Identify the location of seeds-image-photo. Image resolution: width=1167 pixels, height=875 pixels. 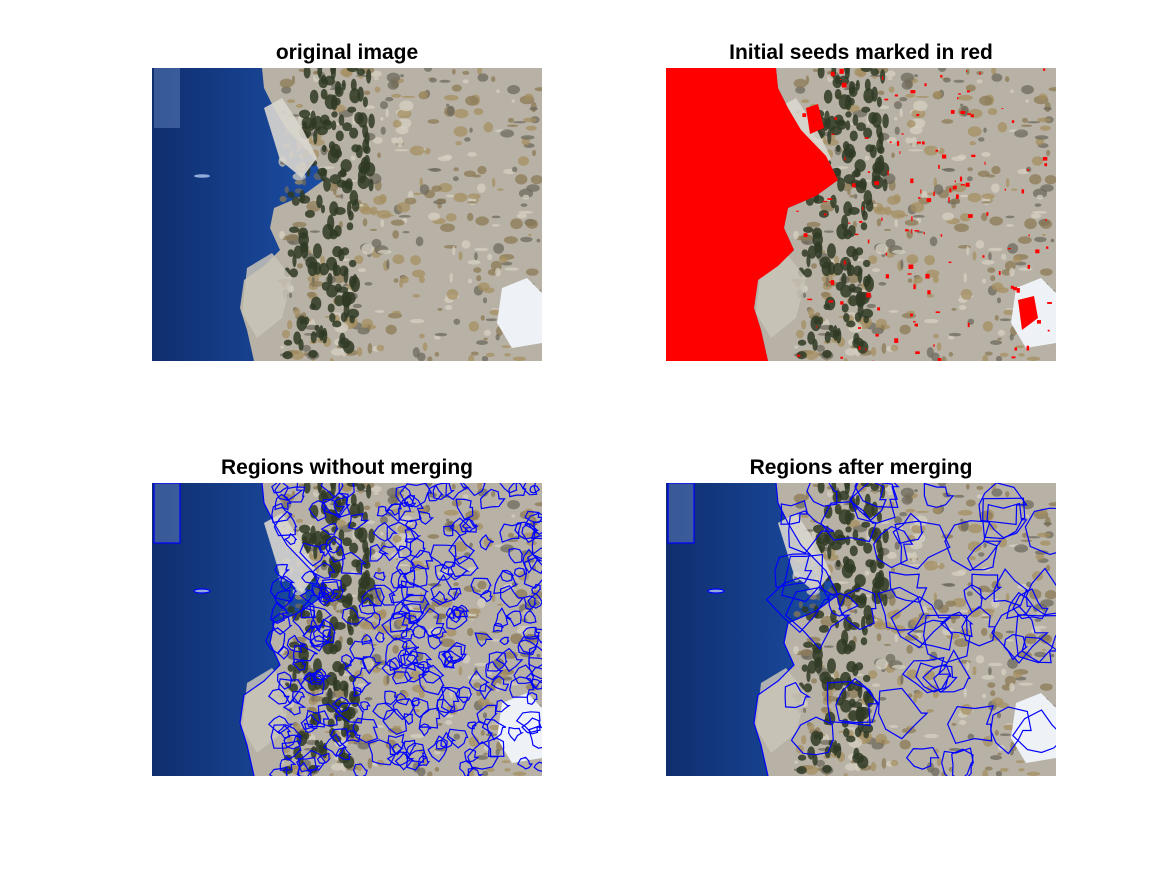
(861, 214).